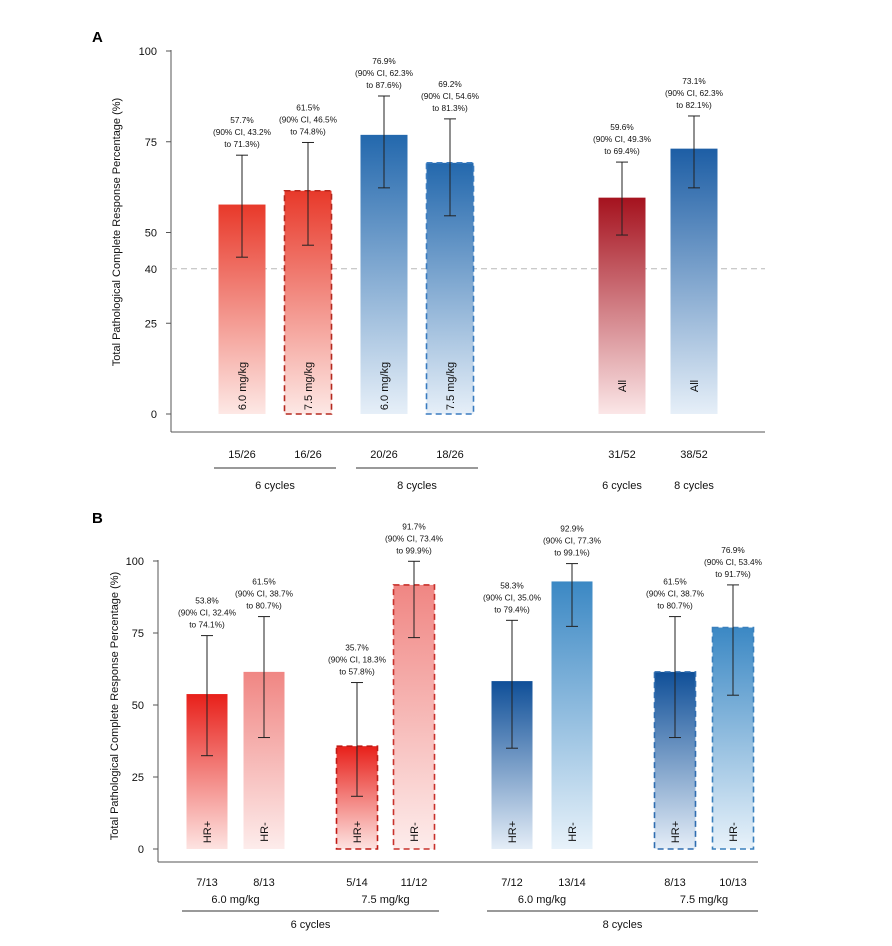 This screenshot has width=892, height=946. I want to click on panel-b-bar-annotation: to 79.4%), so click(512, 609).